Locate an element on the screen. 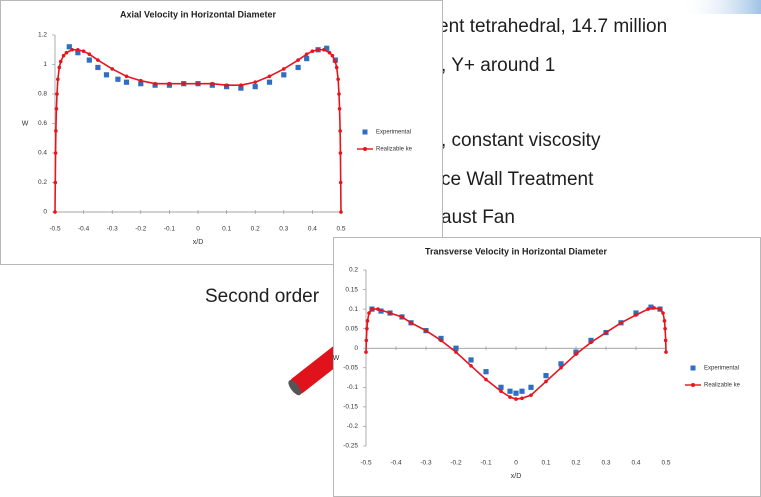 The height and width of the screenshot is (497, 761). slide-text: aust Fan is located at coordinates (478, 217).